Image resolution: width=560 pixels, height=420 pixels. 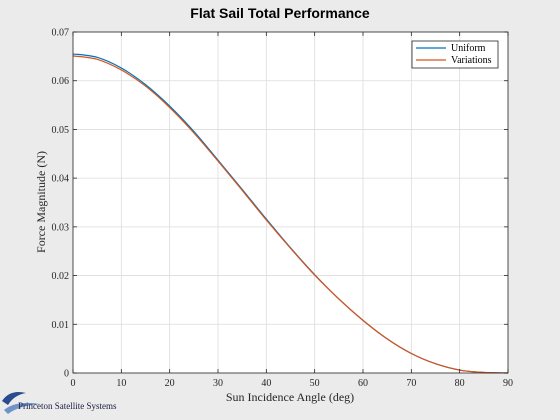 I want to click on legend-label-uniform: Uniform, so click(x=468, y=48).